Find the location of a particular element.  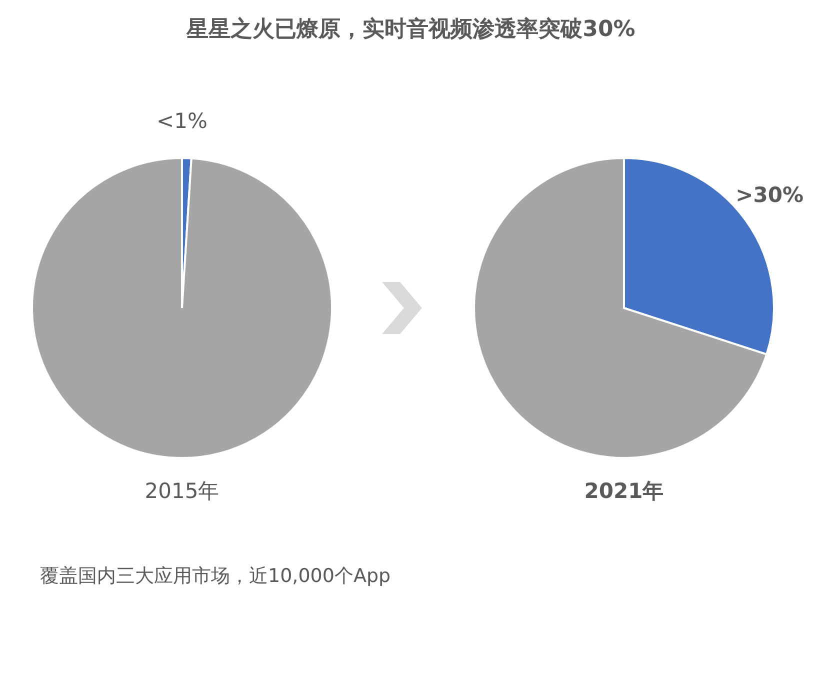

text: 2021年 is located at coordinates (624, 491).